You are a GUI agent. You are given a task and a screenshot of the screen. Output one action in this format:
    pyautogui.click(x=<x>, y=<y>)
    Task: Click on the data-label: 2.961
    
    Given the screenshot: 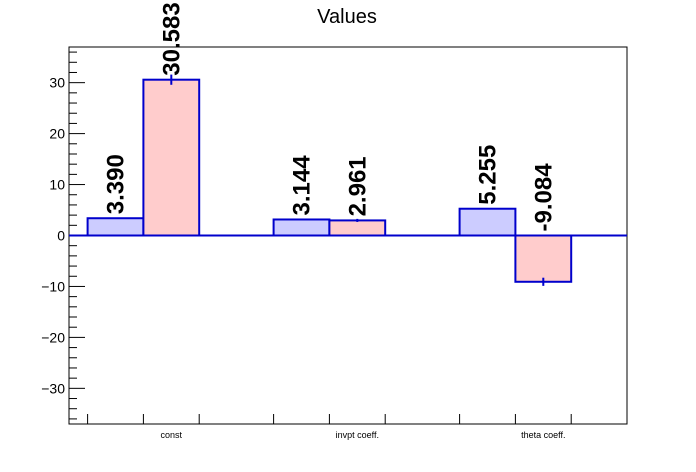 What is the action you would take?
    pyautogui.click(x=357, y=186)
    